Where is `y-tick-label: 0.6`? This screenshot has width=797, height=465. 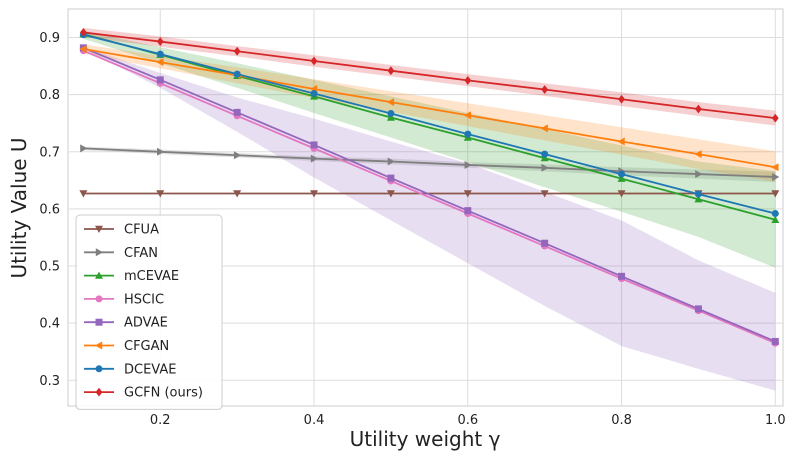 y-tick-label: 0.6 is located at coordinates (49, 209).